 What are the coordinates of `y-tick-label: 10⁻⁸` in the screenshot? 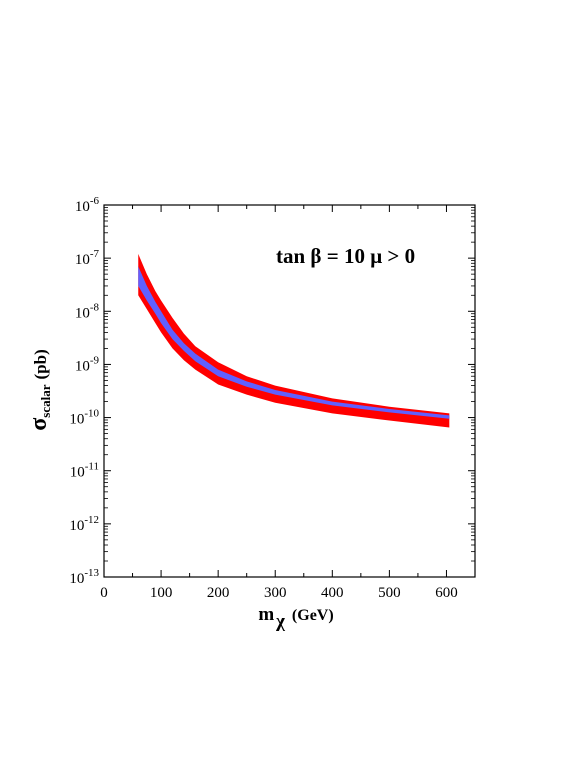 It's located at (87, 311).